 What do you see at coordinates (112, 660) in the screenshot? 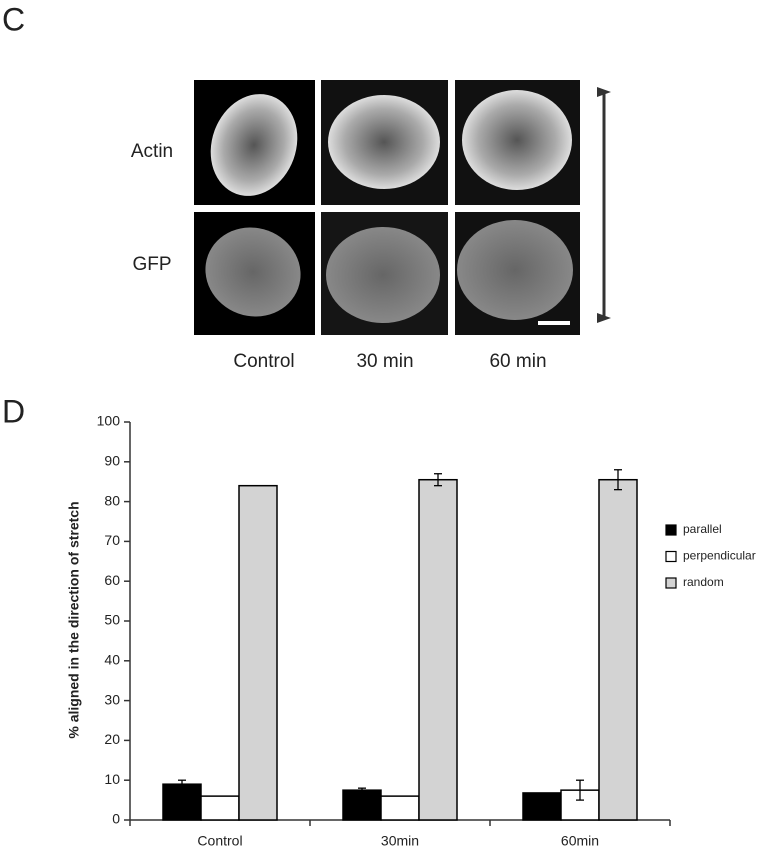
I see `y-tick-label: 40` at bounding box center [112, 660].